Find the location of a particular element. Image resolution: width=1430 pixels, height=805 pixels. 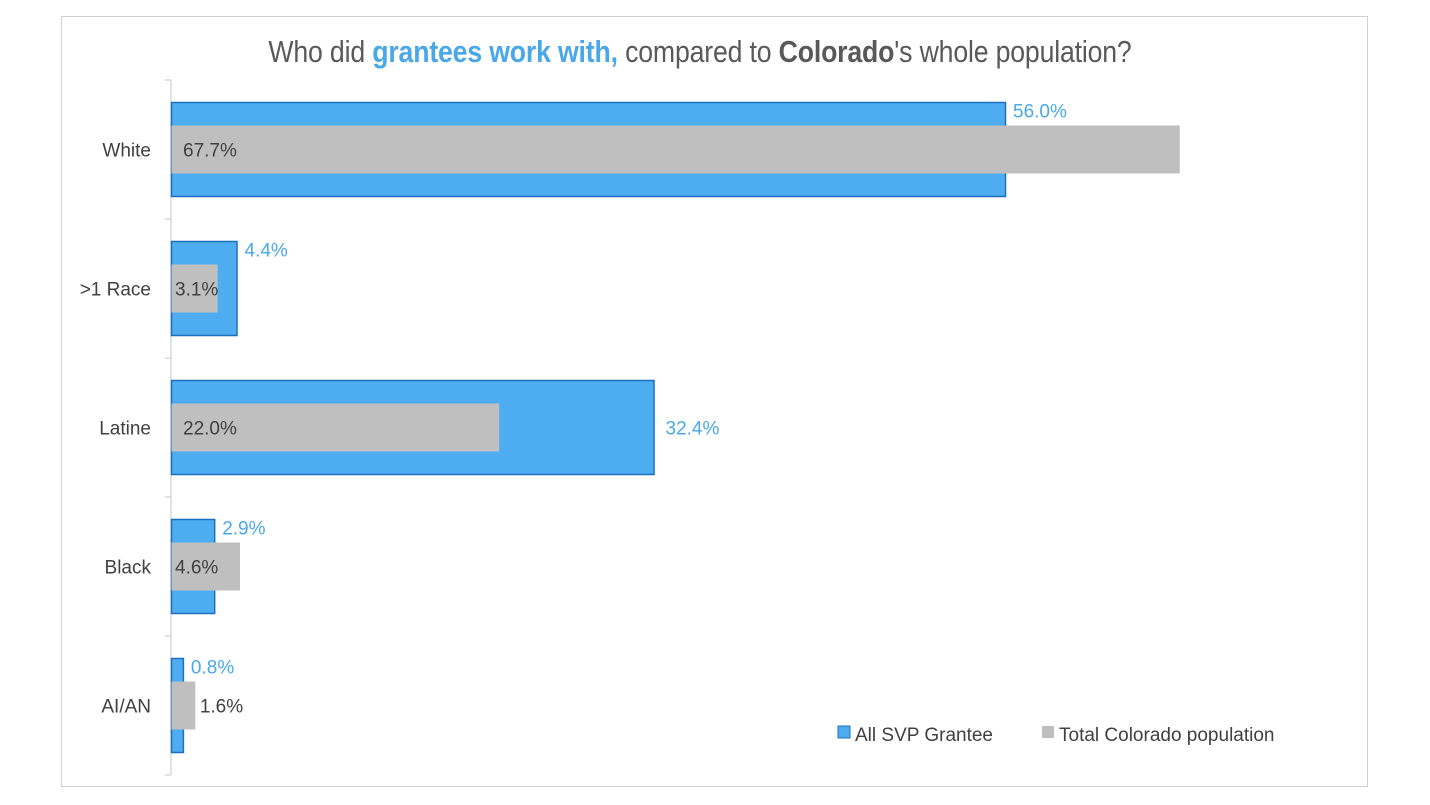

category-label-1: >1 Race is located at coordinates (115, 290).